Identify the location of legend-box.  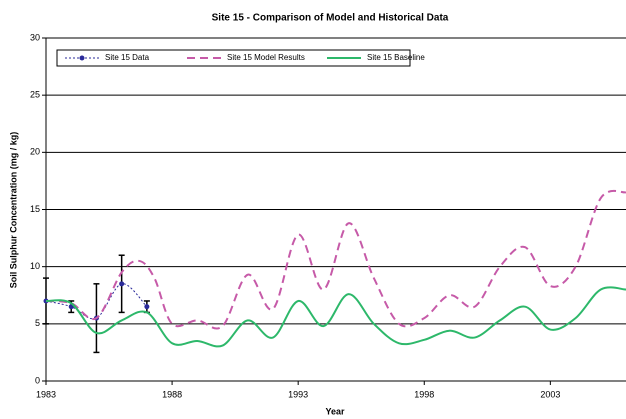
(233, 58).